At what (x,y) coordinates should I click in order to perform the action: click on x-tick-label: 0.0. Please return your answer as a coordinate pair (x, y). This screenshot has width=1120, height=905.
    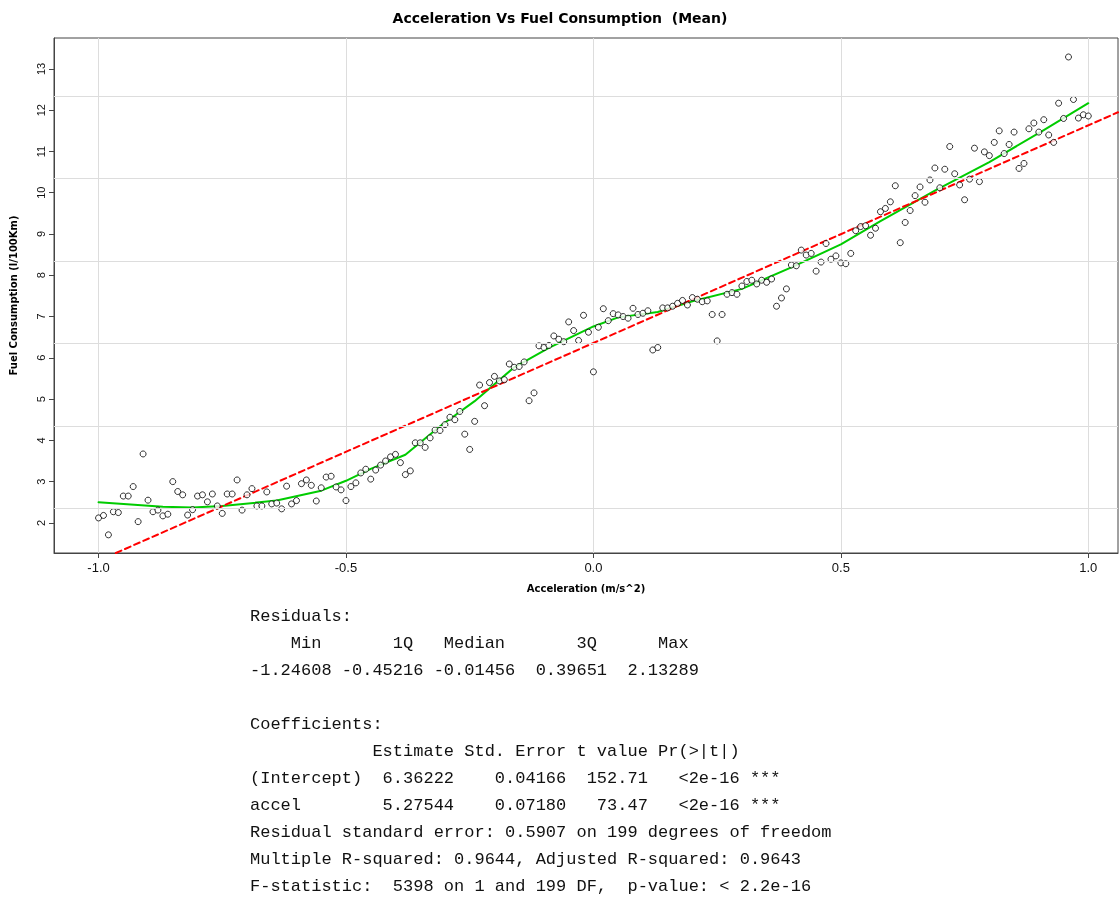
    Looking at the image, I should click on (593, 567).